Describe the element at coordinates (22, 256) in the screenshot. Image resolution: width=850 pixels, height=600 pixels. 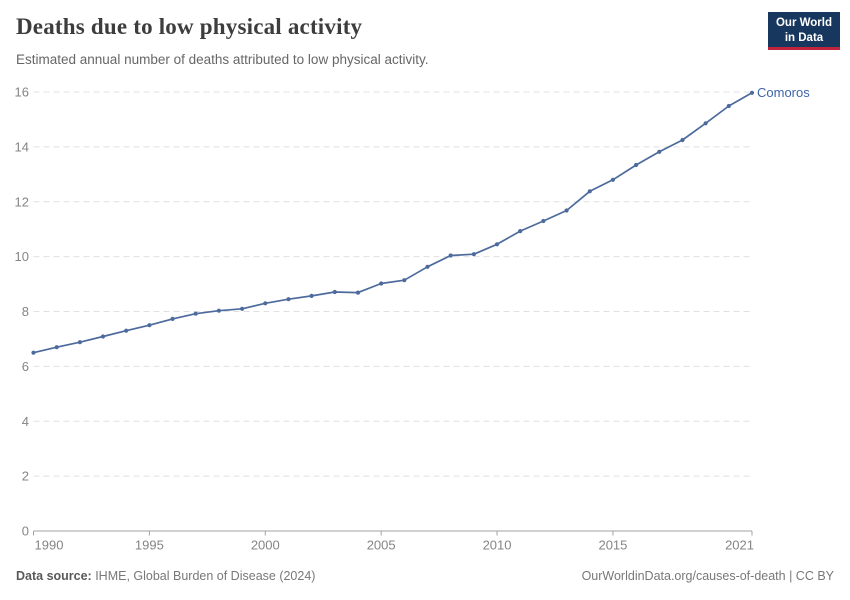
I see `y-tick-label: 10` at that location.